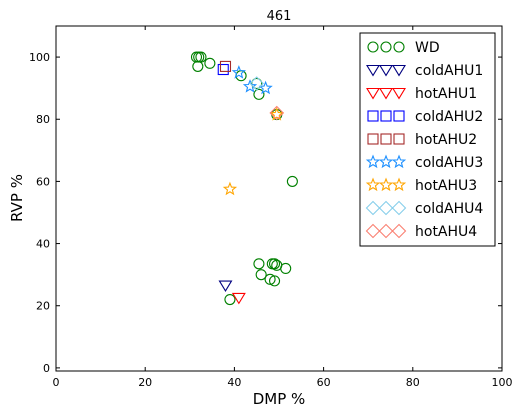 This screenshot has width=517, height=410. I want to click on y-axis-label: RVP %, so click(17, 198).